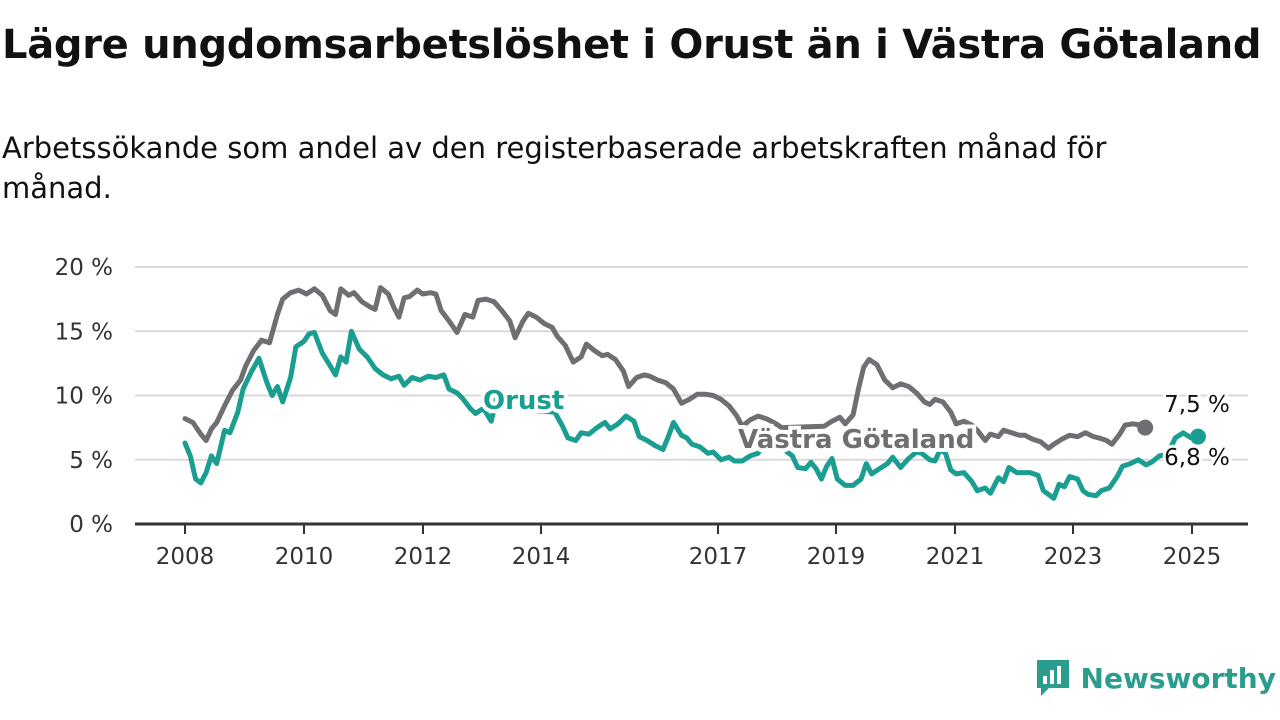 The width and height of the screenshot is (1280, 720). Describe the element at coordinates (1192, 557) in the screenshot. I see `x-tick-label: 2025` at that location.